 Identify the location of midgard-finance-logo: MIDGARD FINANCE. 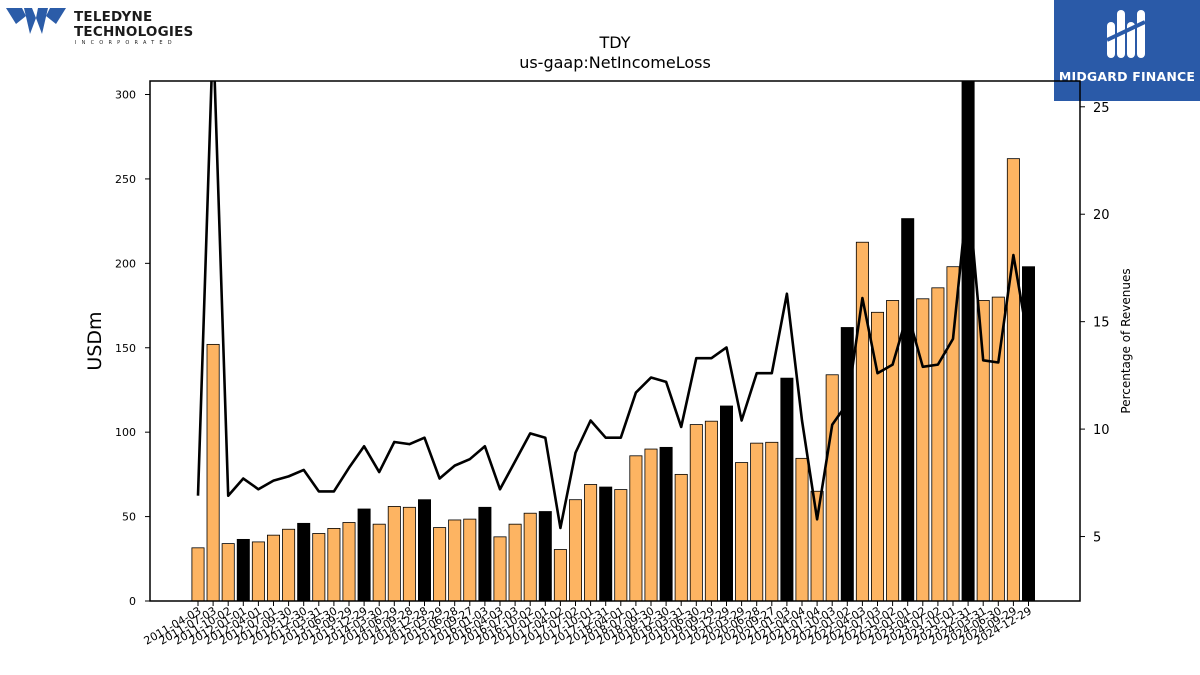
(1127, 50).